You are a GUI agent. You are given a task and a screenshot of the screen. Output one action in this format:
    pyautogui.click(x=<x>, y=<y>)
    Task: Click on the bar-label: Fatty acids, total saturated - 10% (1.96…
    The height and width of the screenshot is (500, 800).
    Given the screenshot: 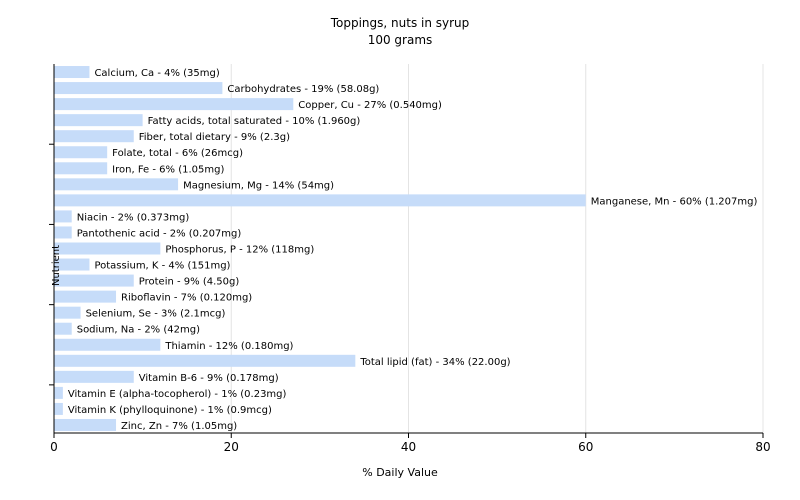 What is the action you would take?
    pyautogui.click(x=254, y=121)
    